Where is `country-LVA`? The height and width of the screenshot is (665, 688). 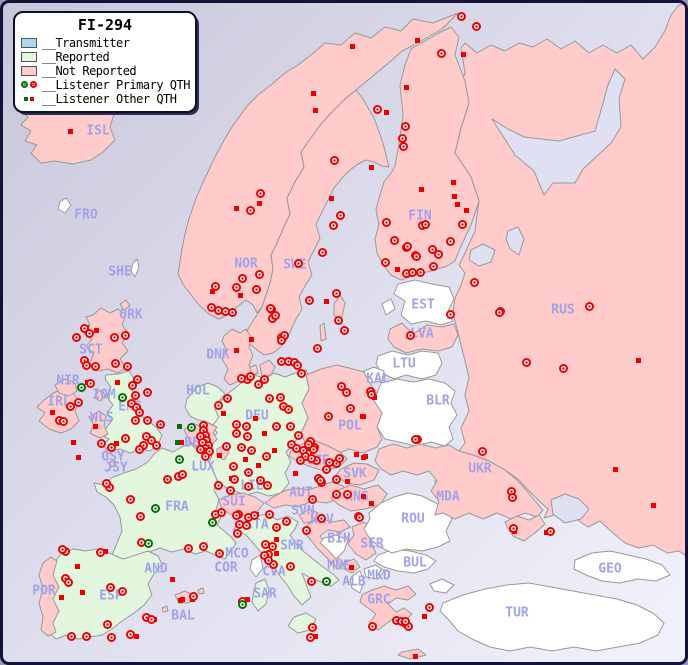
country-LVA is located at coordinates (423, 338).